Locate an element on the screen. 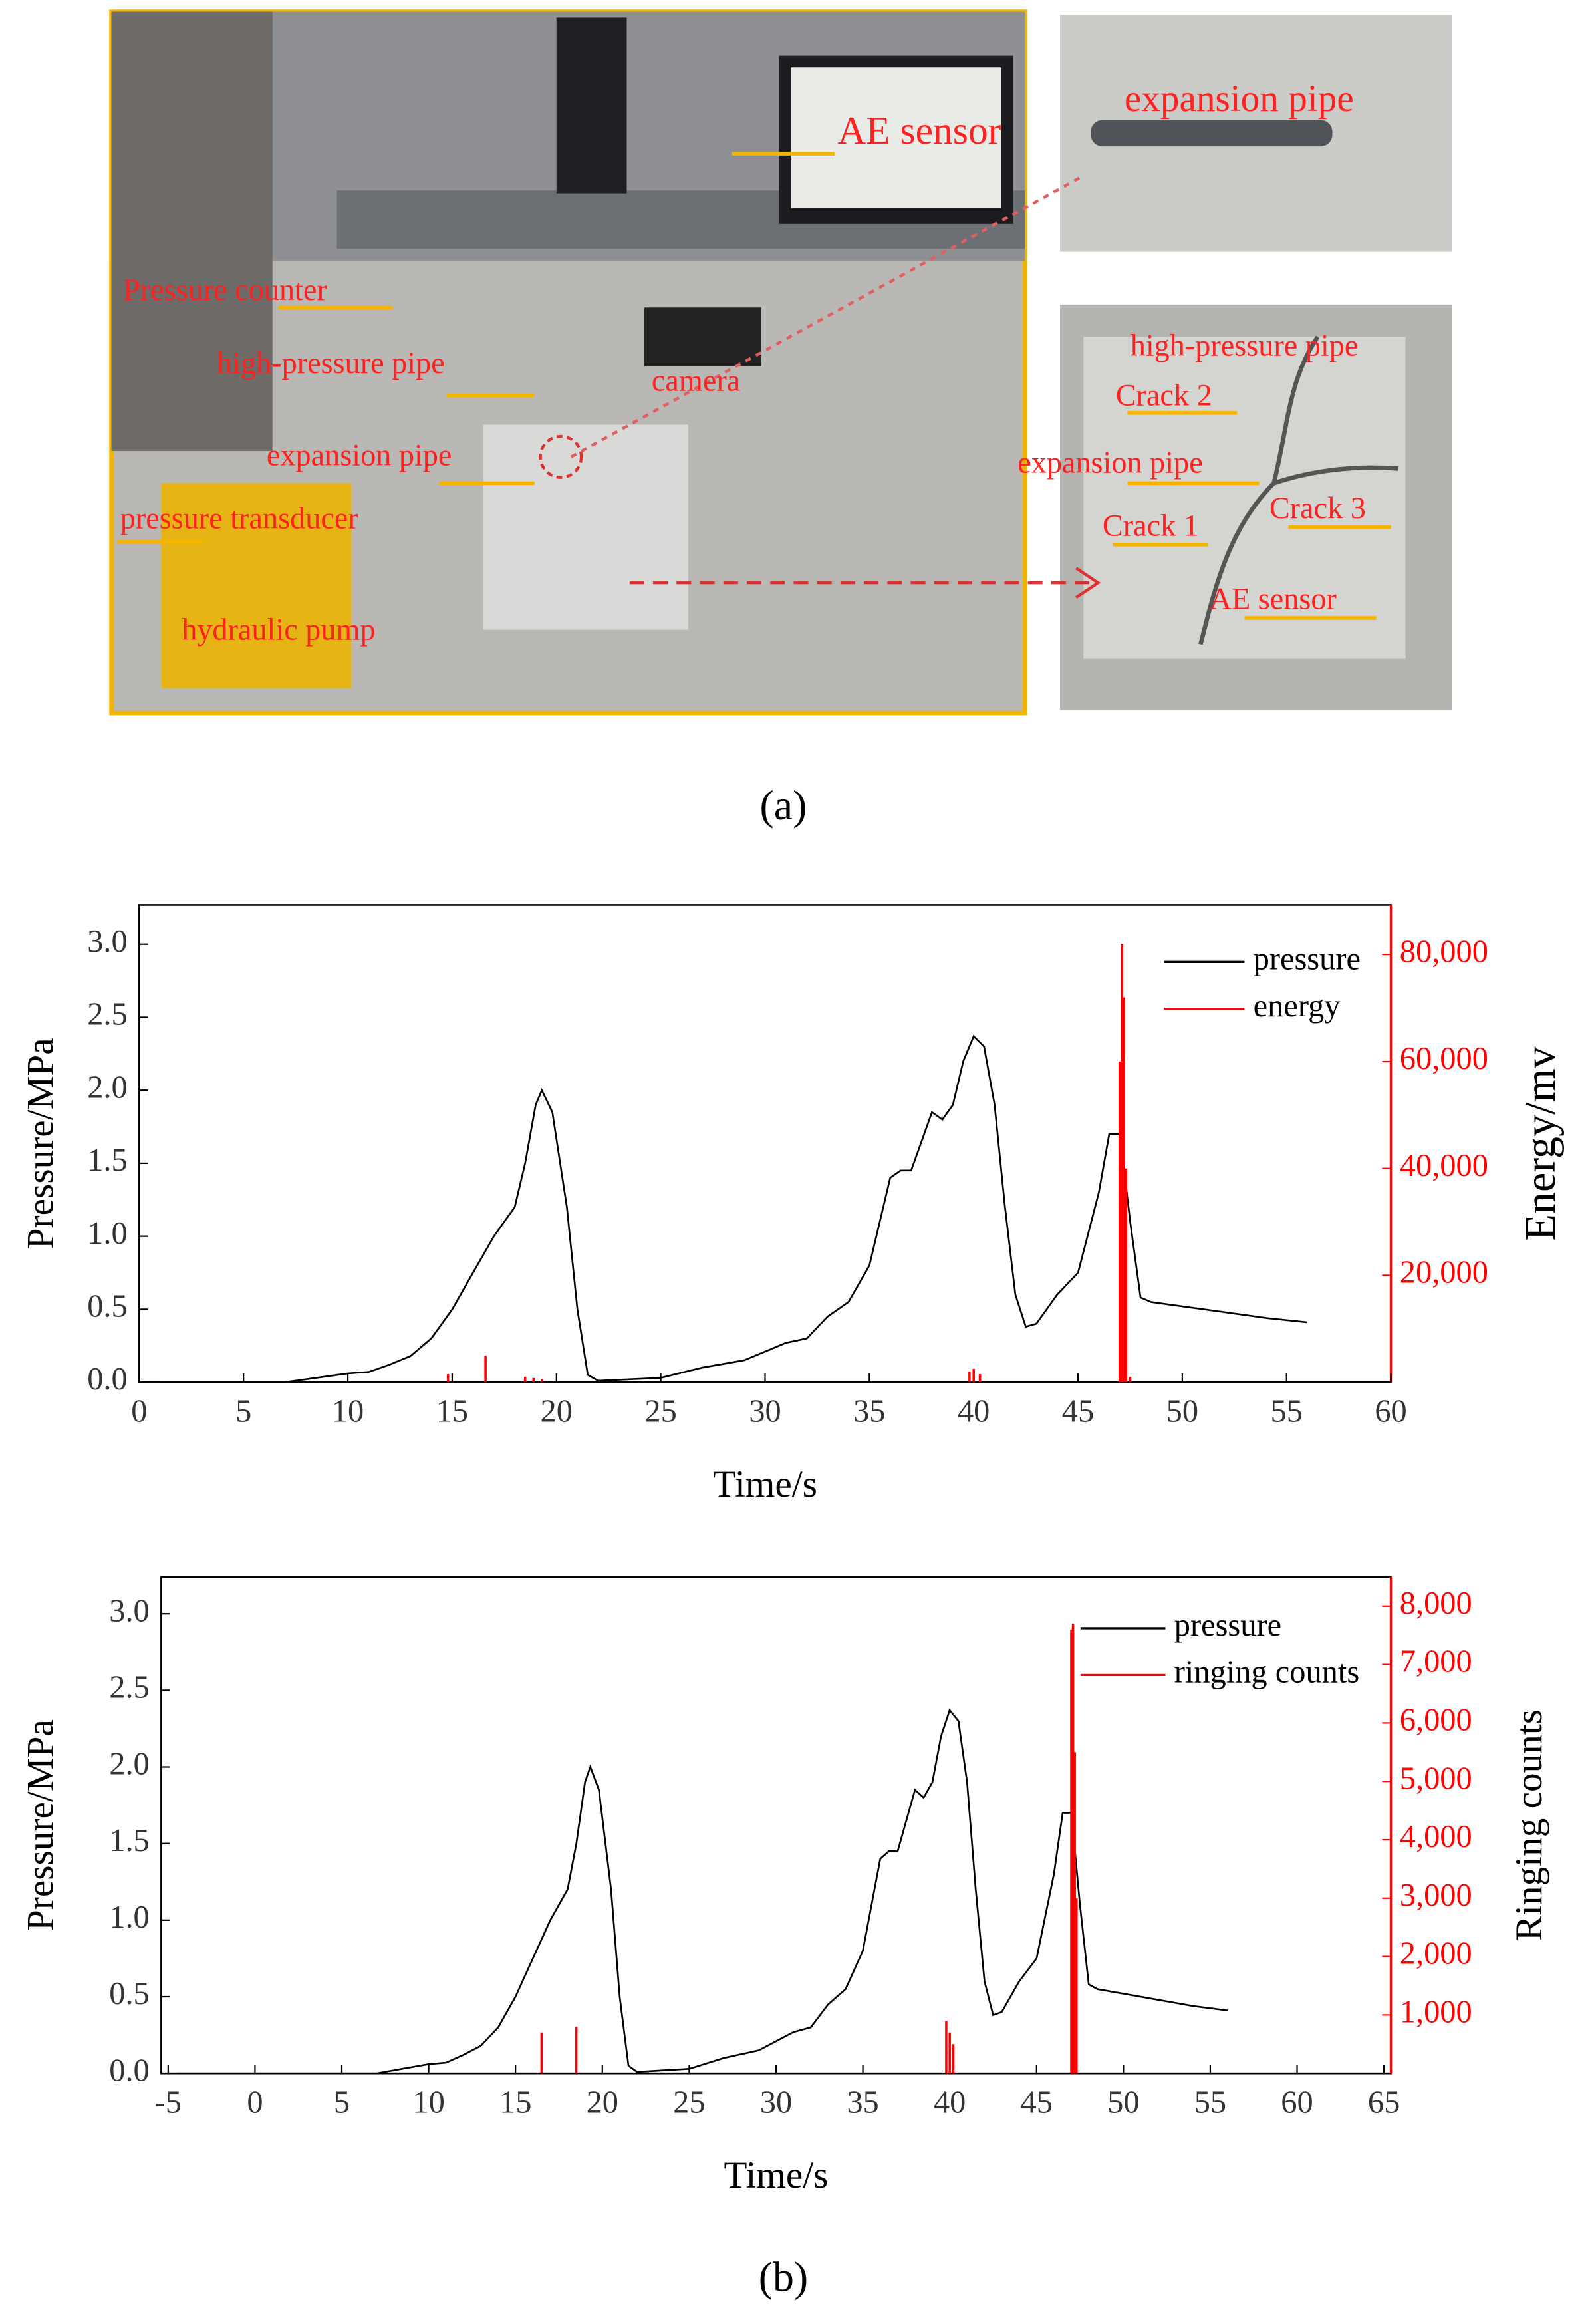 This screenshot has height=2312, width=1596. y2-axis-label: Ringing counts is located at coordinates (1529, 1825).